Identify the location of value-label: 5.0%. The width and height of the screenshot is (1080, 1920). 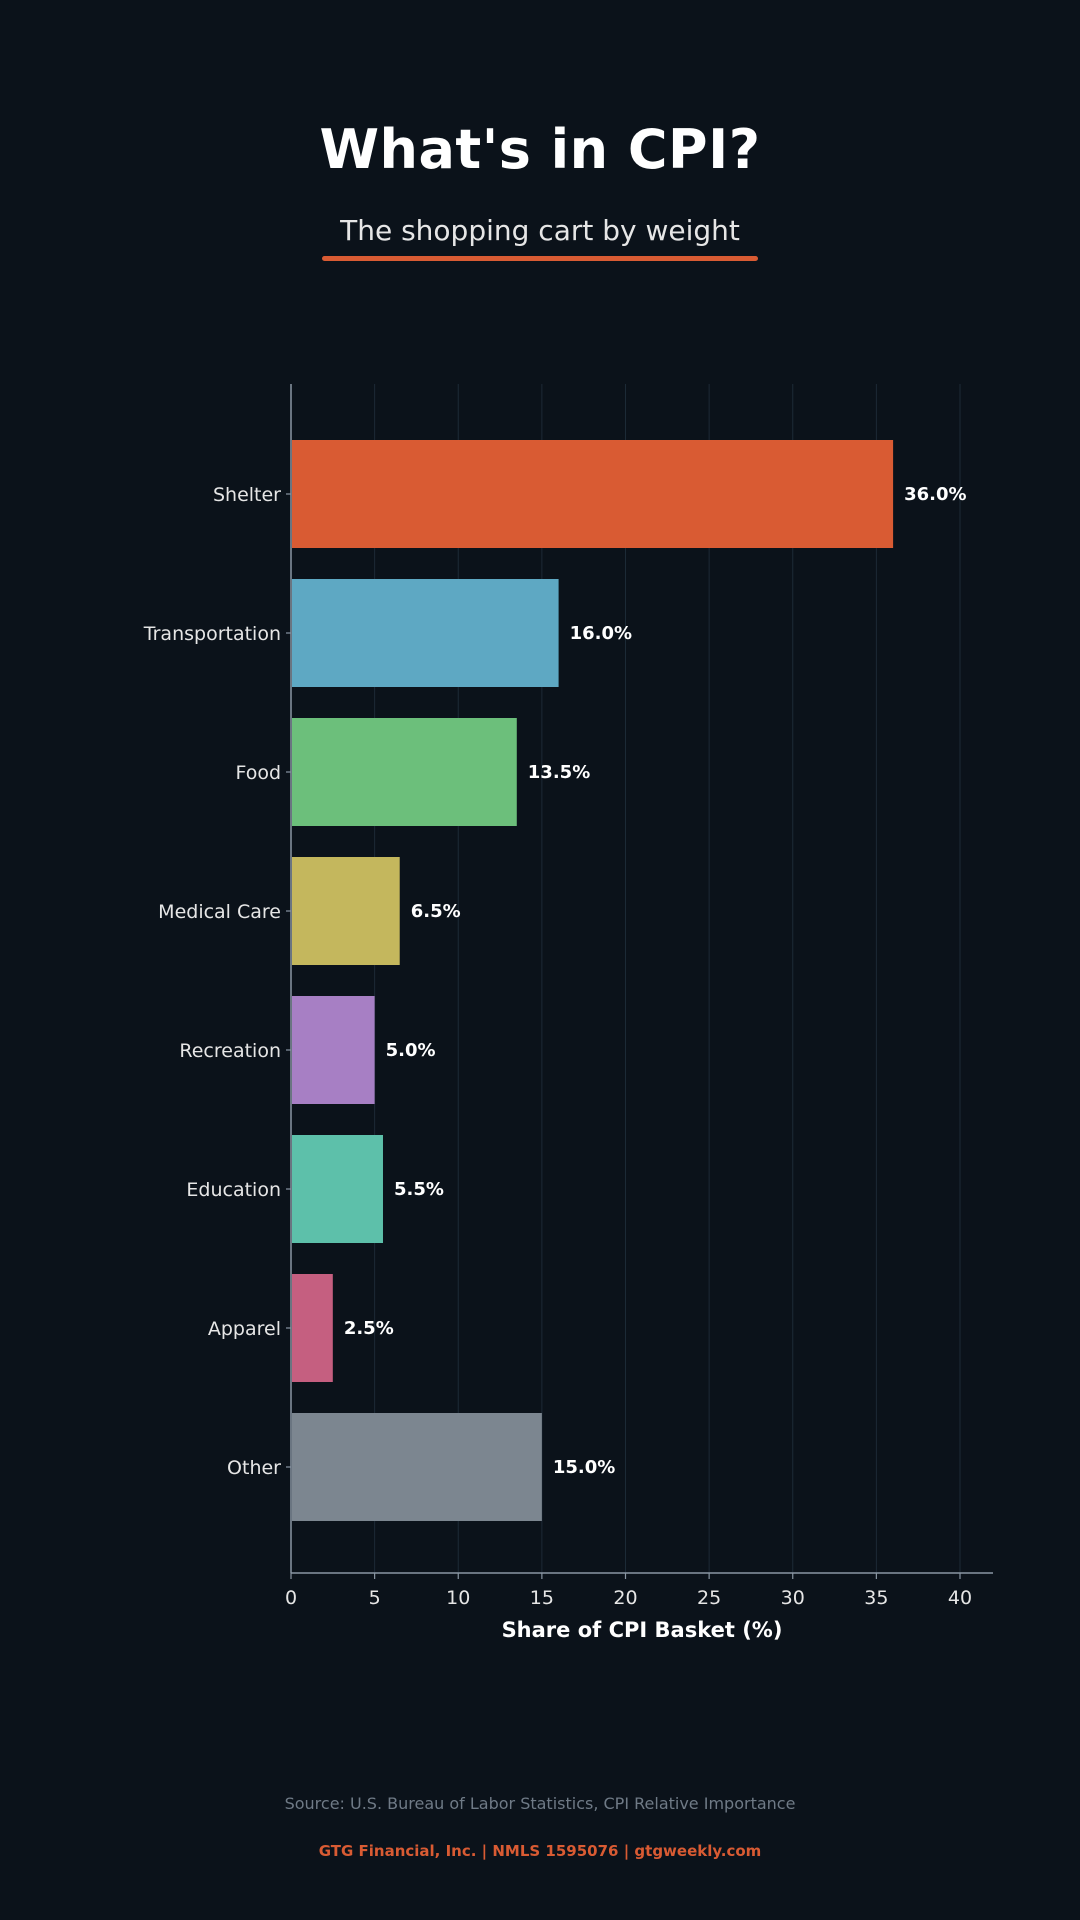
(411, 1050).